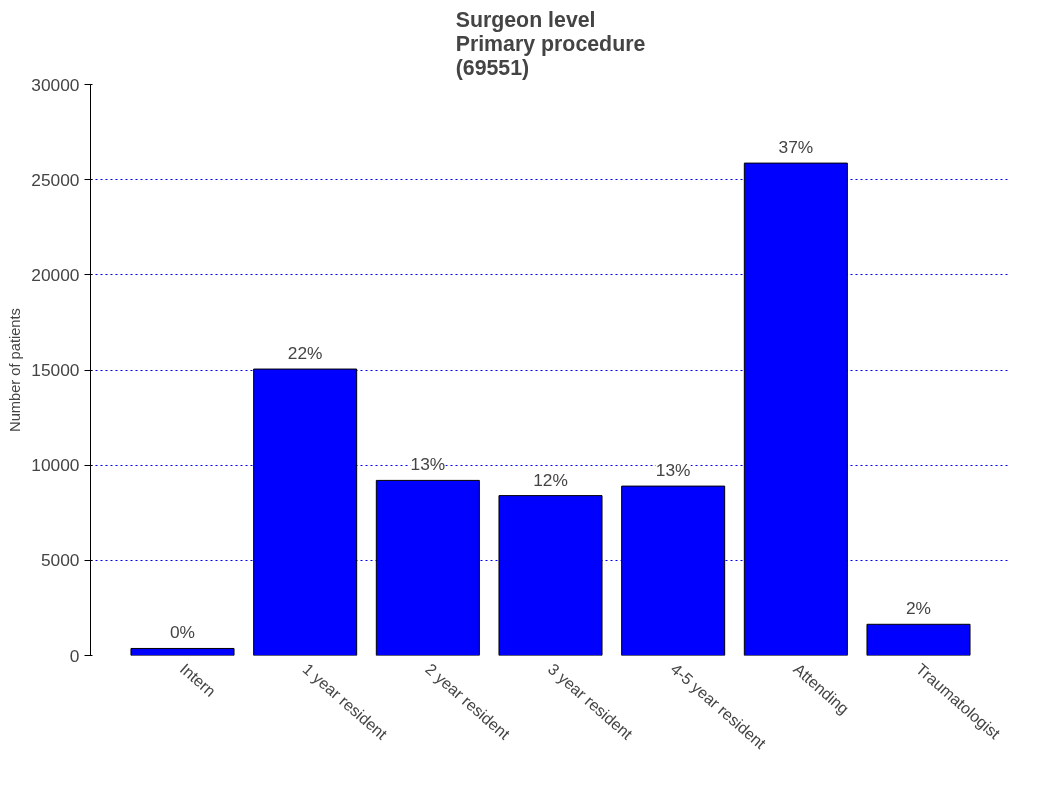 This screenshot has height=785, width=1048. What do you see at coordinates (796, 147) in the screenshot?
I see `annotation: 37%` at bounding box center [796, 147].